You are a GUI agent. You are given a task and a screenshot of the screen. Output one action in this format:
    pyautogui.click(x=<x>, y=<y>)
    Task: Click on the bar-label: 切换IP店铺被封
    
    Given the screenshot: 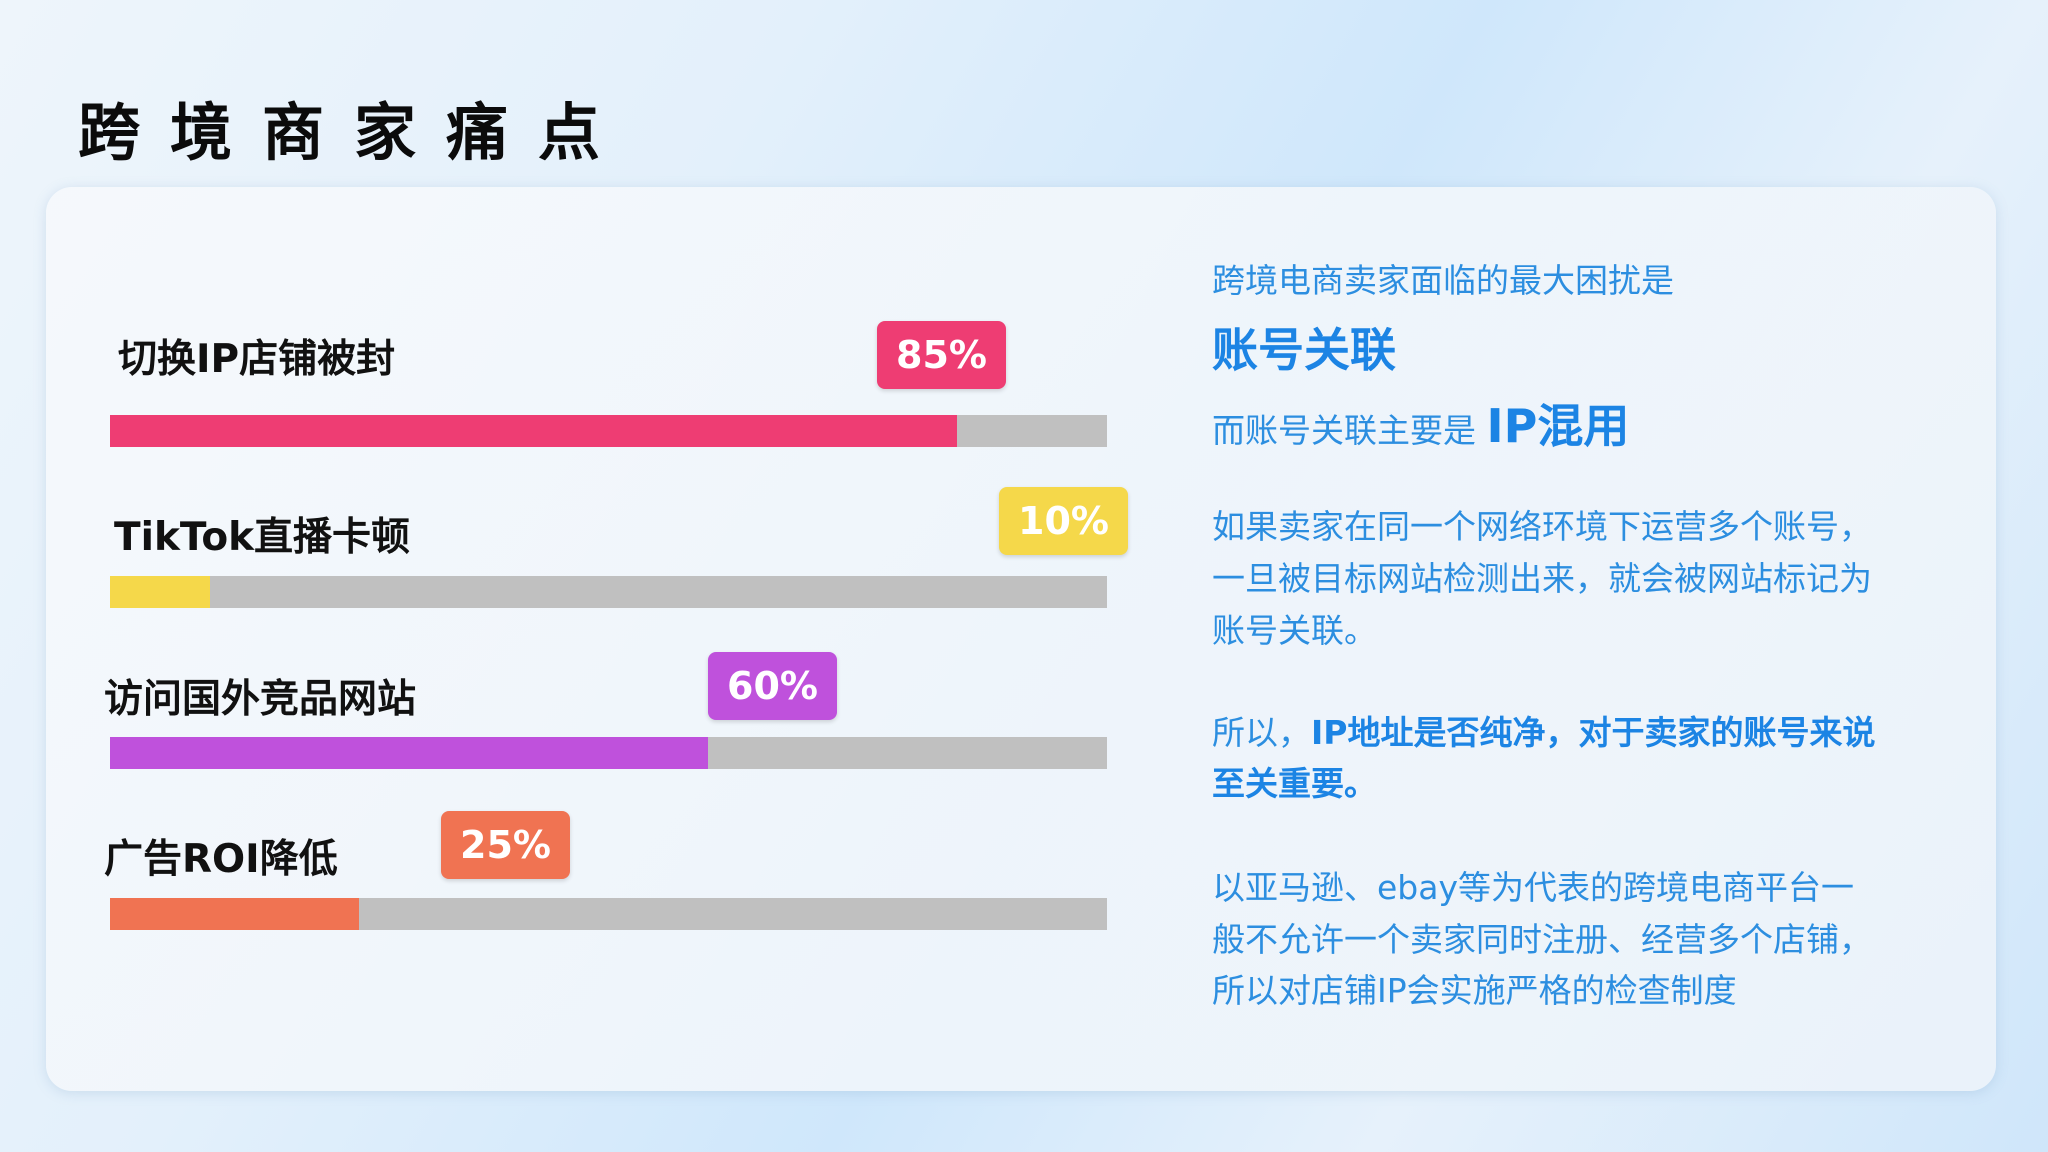 What is the action you would take?
    pyautogui.click(x=257, y=359)
    